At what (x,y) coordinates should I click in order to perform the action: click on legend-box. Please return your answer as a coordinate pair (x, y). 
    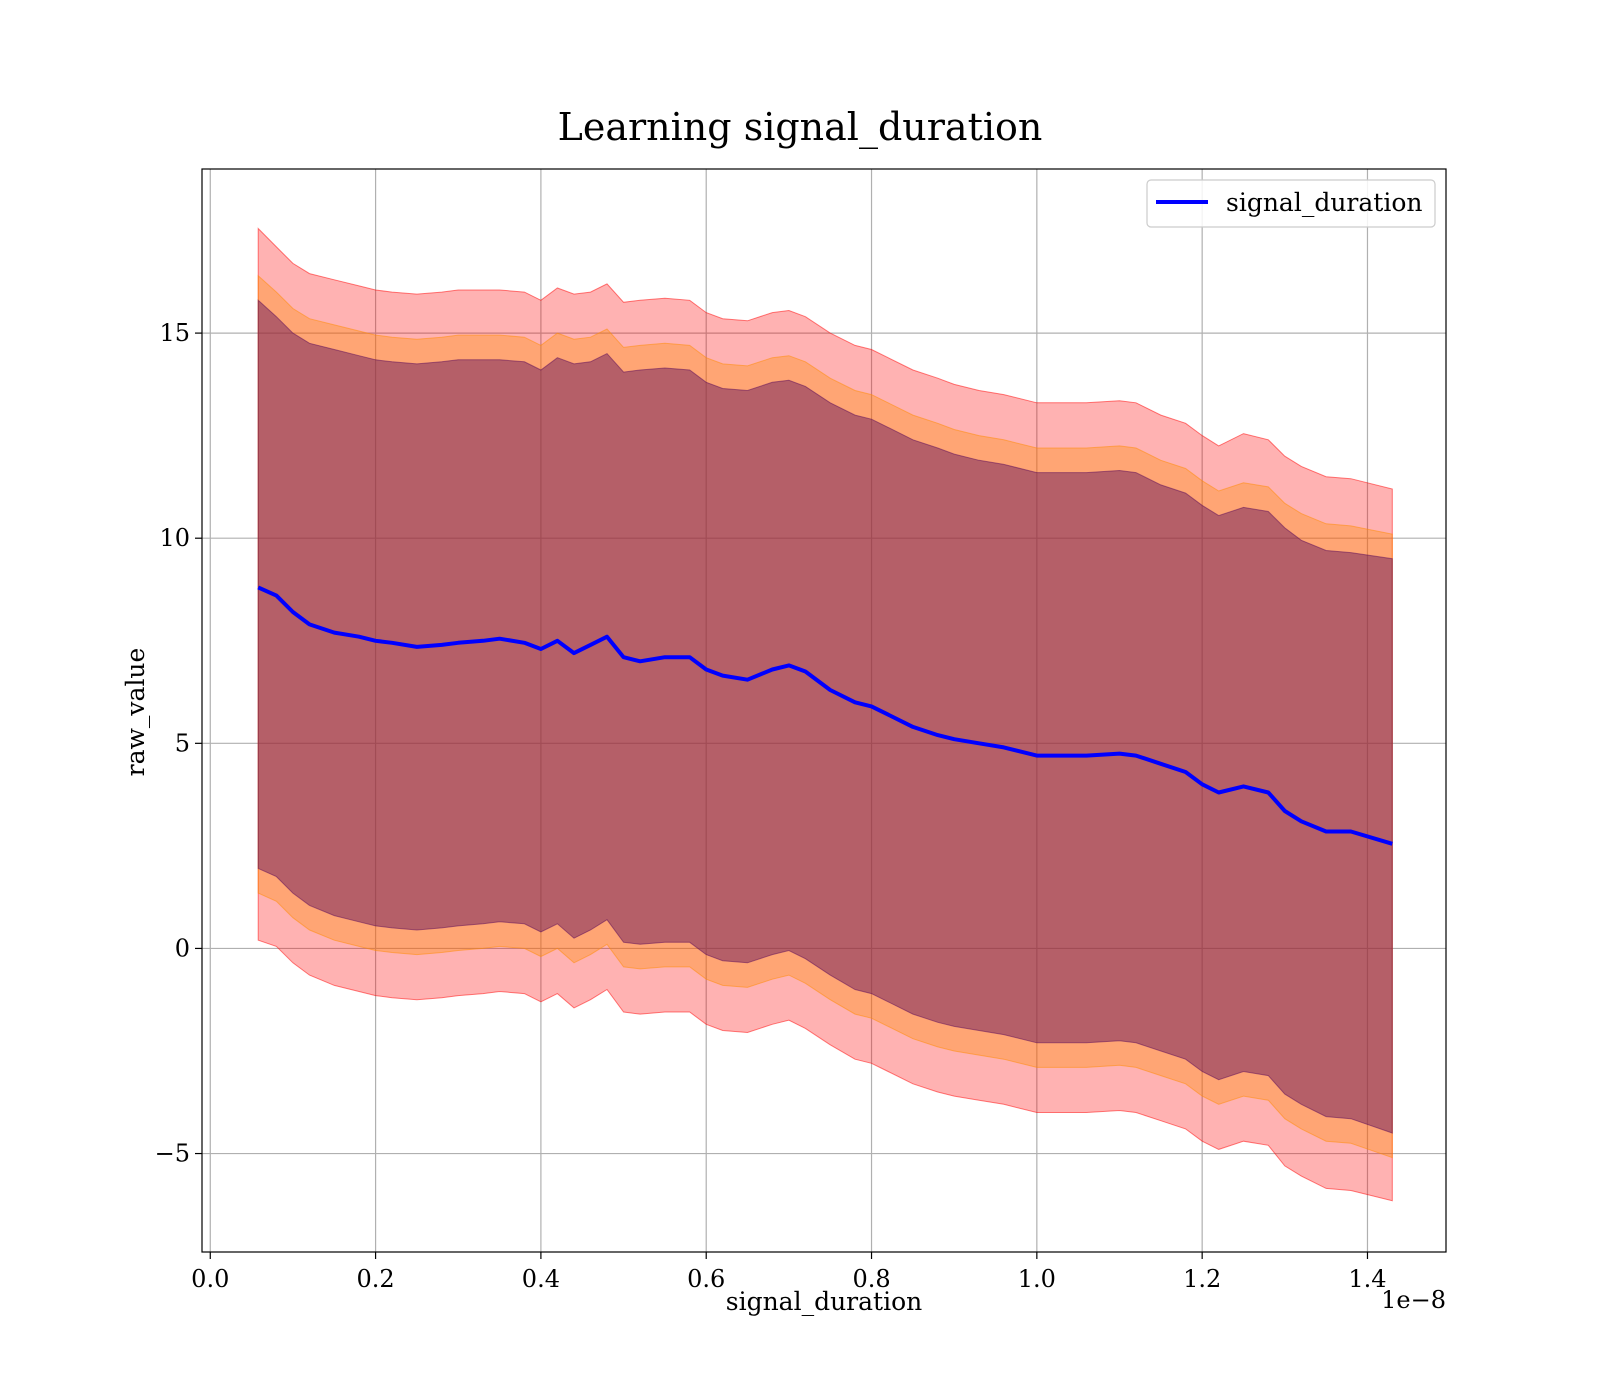
    Looking at the image, I should click on (1291, 203).